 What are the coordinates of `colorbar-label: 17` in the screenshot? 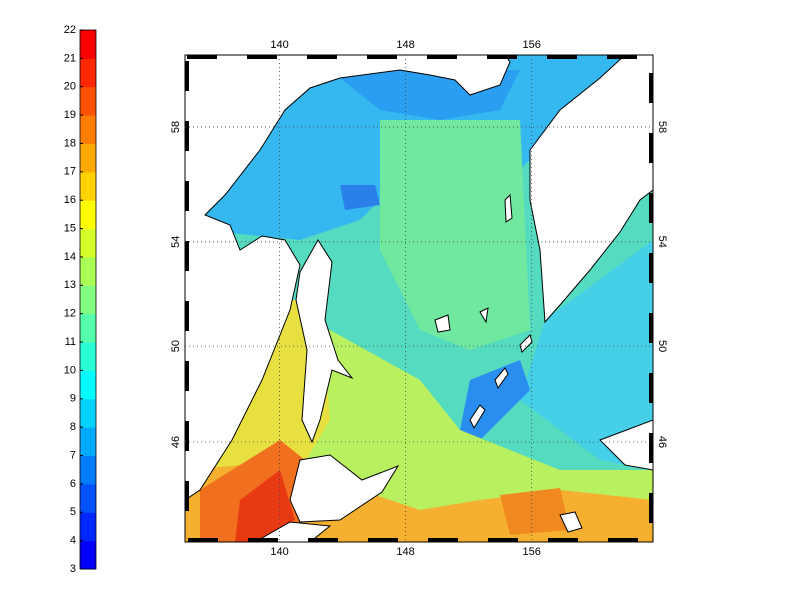 It's located at (70, 172).